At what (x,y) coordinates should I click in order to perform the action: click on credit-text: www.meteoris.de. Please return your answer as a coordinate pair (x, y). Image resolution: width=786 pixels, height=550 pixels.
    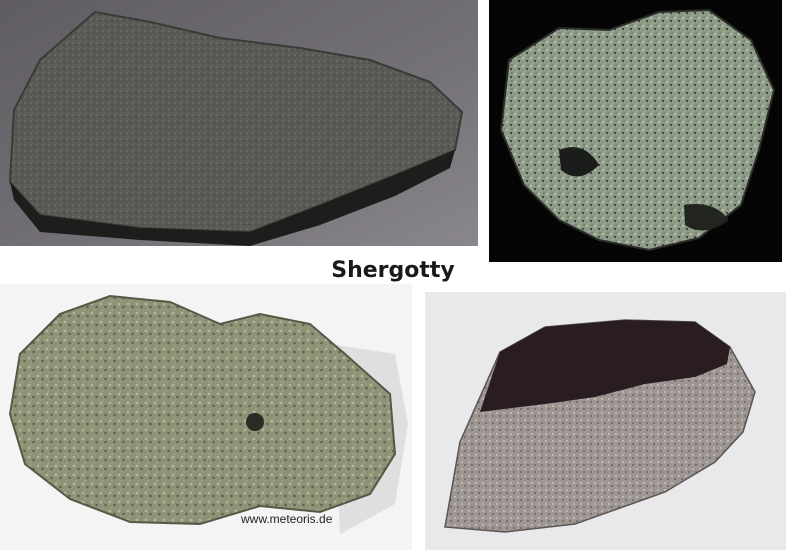
    Looking at the image, I should click on (287, 519).